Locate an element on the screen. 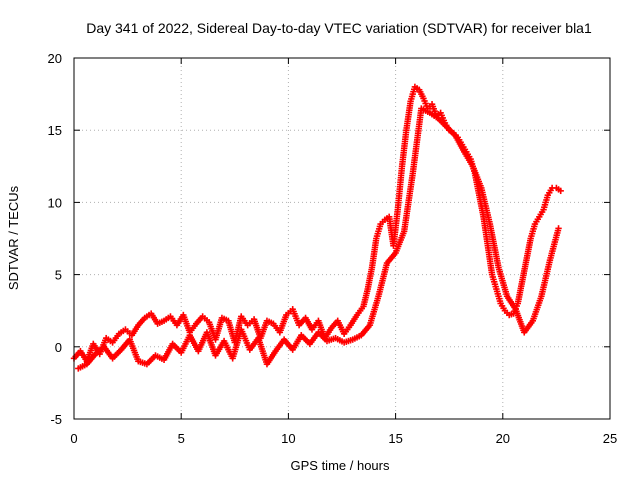 This screenshot has height=480, width=640. y-tick-label: 10 is located at coordinates (55, 202).